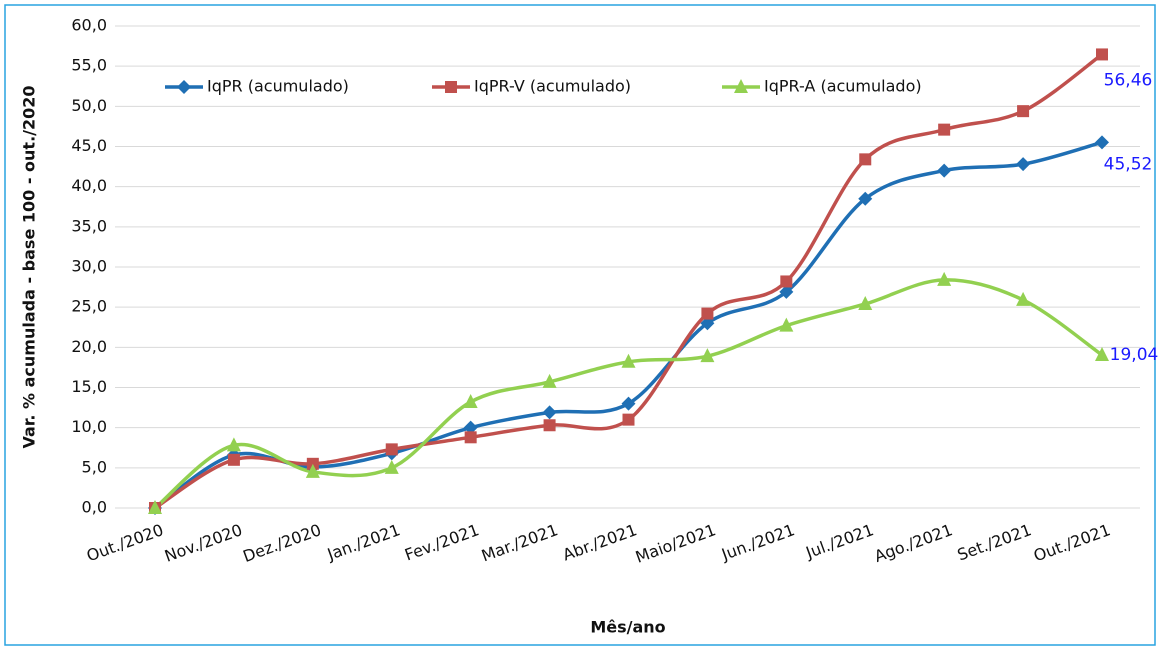 This screenshot has height=648, width=1161. I want to click on y-tick-label: 40,0, so click(89, 185).